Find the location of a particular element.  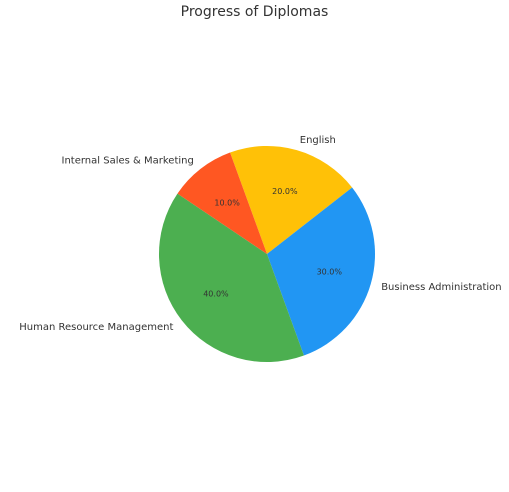

slice-label-2: Human Resource Management is located at coordinates (96, 327).